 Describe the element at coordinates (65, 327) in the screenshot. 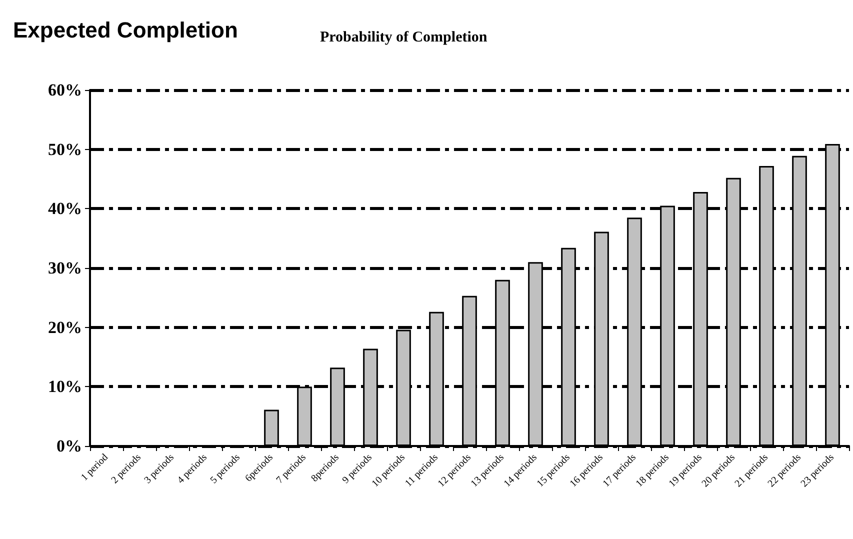

I see `y-tick-label: 20%` at that location.